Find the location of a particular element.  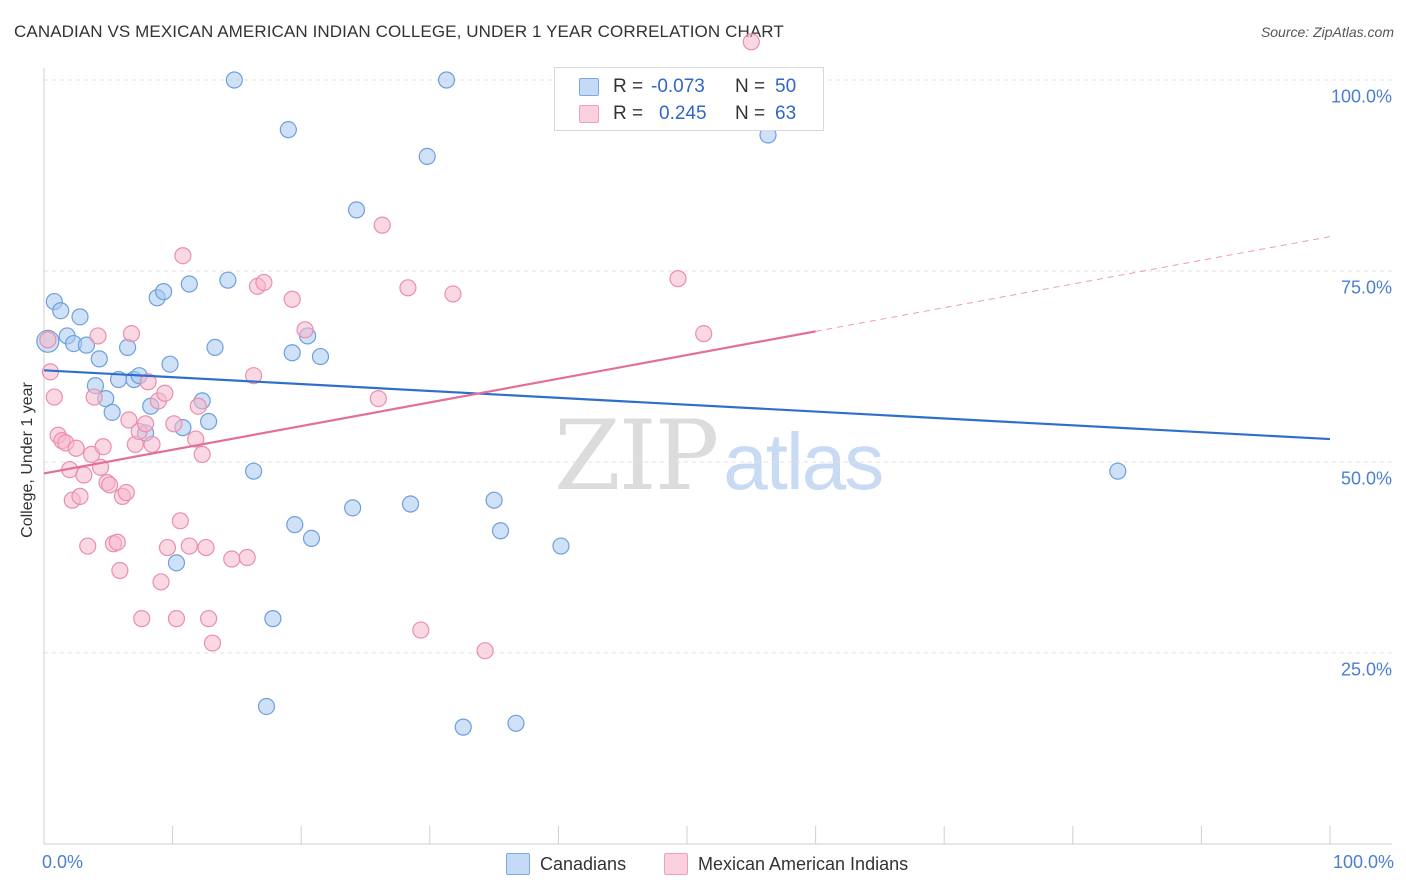

canadians-trend-line is located at coordinates (687, 405).